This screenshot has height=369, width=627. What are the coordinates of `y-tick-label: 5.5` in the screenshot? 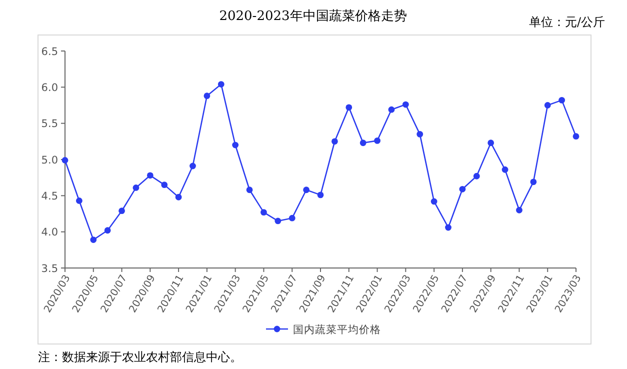 It's located at (49, 124).